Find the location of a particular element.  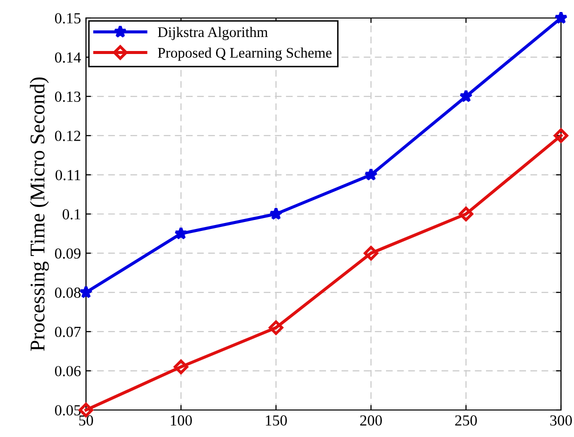

x-tick-label: 200 is located at coordinates (371, 420).